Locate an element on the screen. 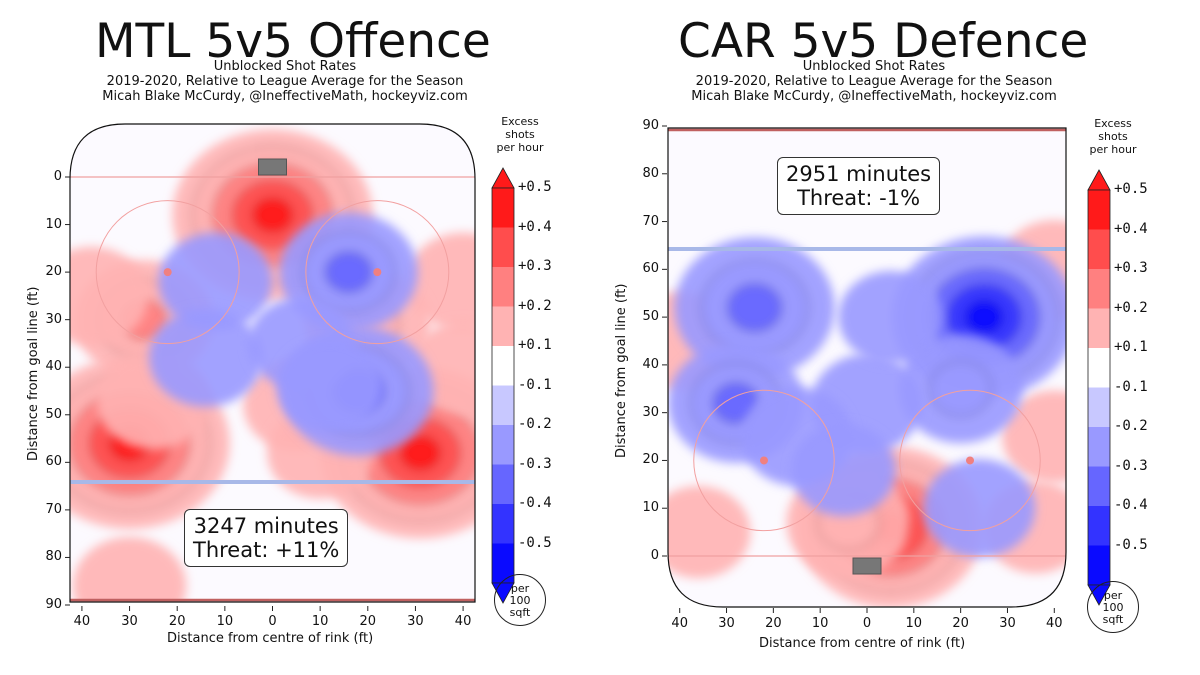  y-tick-label: 90 is located at coordinates (53, 604).